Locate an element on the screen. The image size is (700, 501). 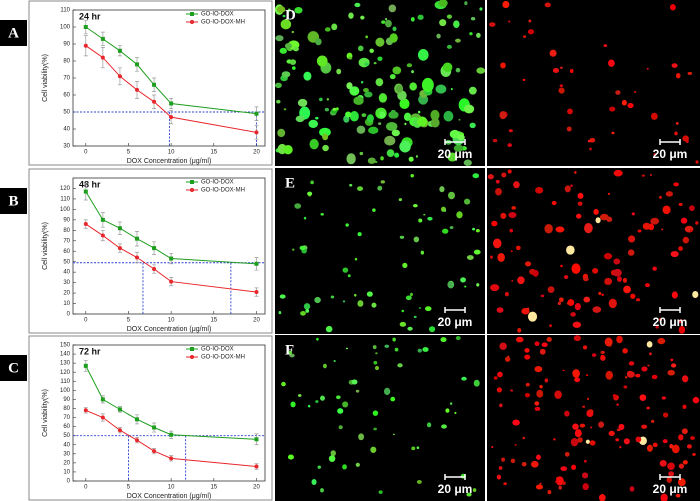
legend-marker is located at coordinates (192, 190).